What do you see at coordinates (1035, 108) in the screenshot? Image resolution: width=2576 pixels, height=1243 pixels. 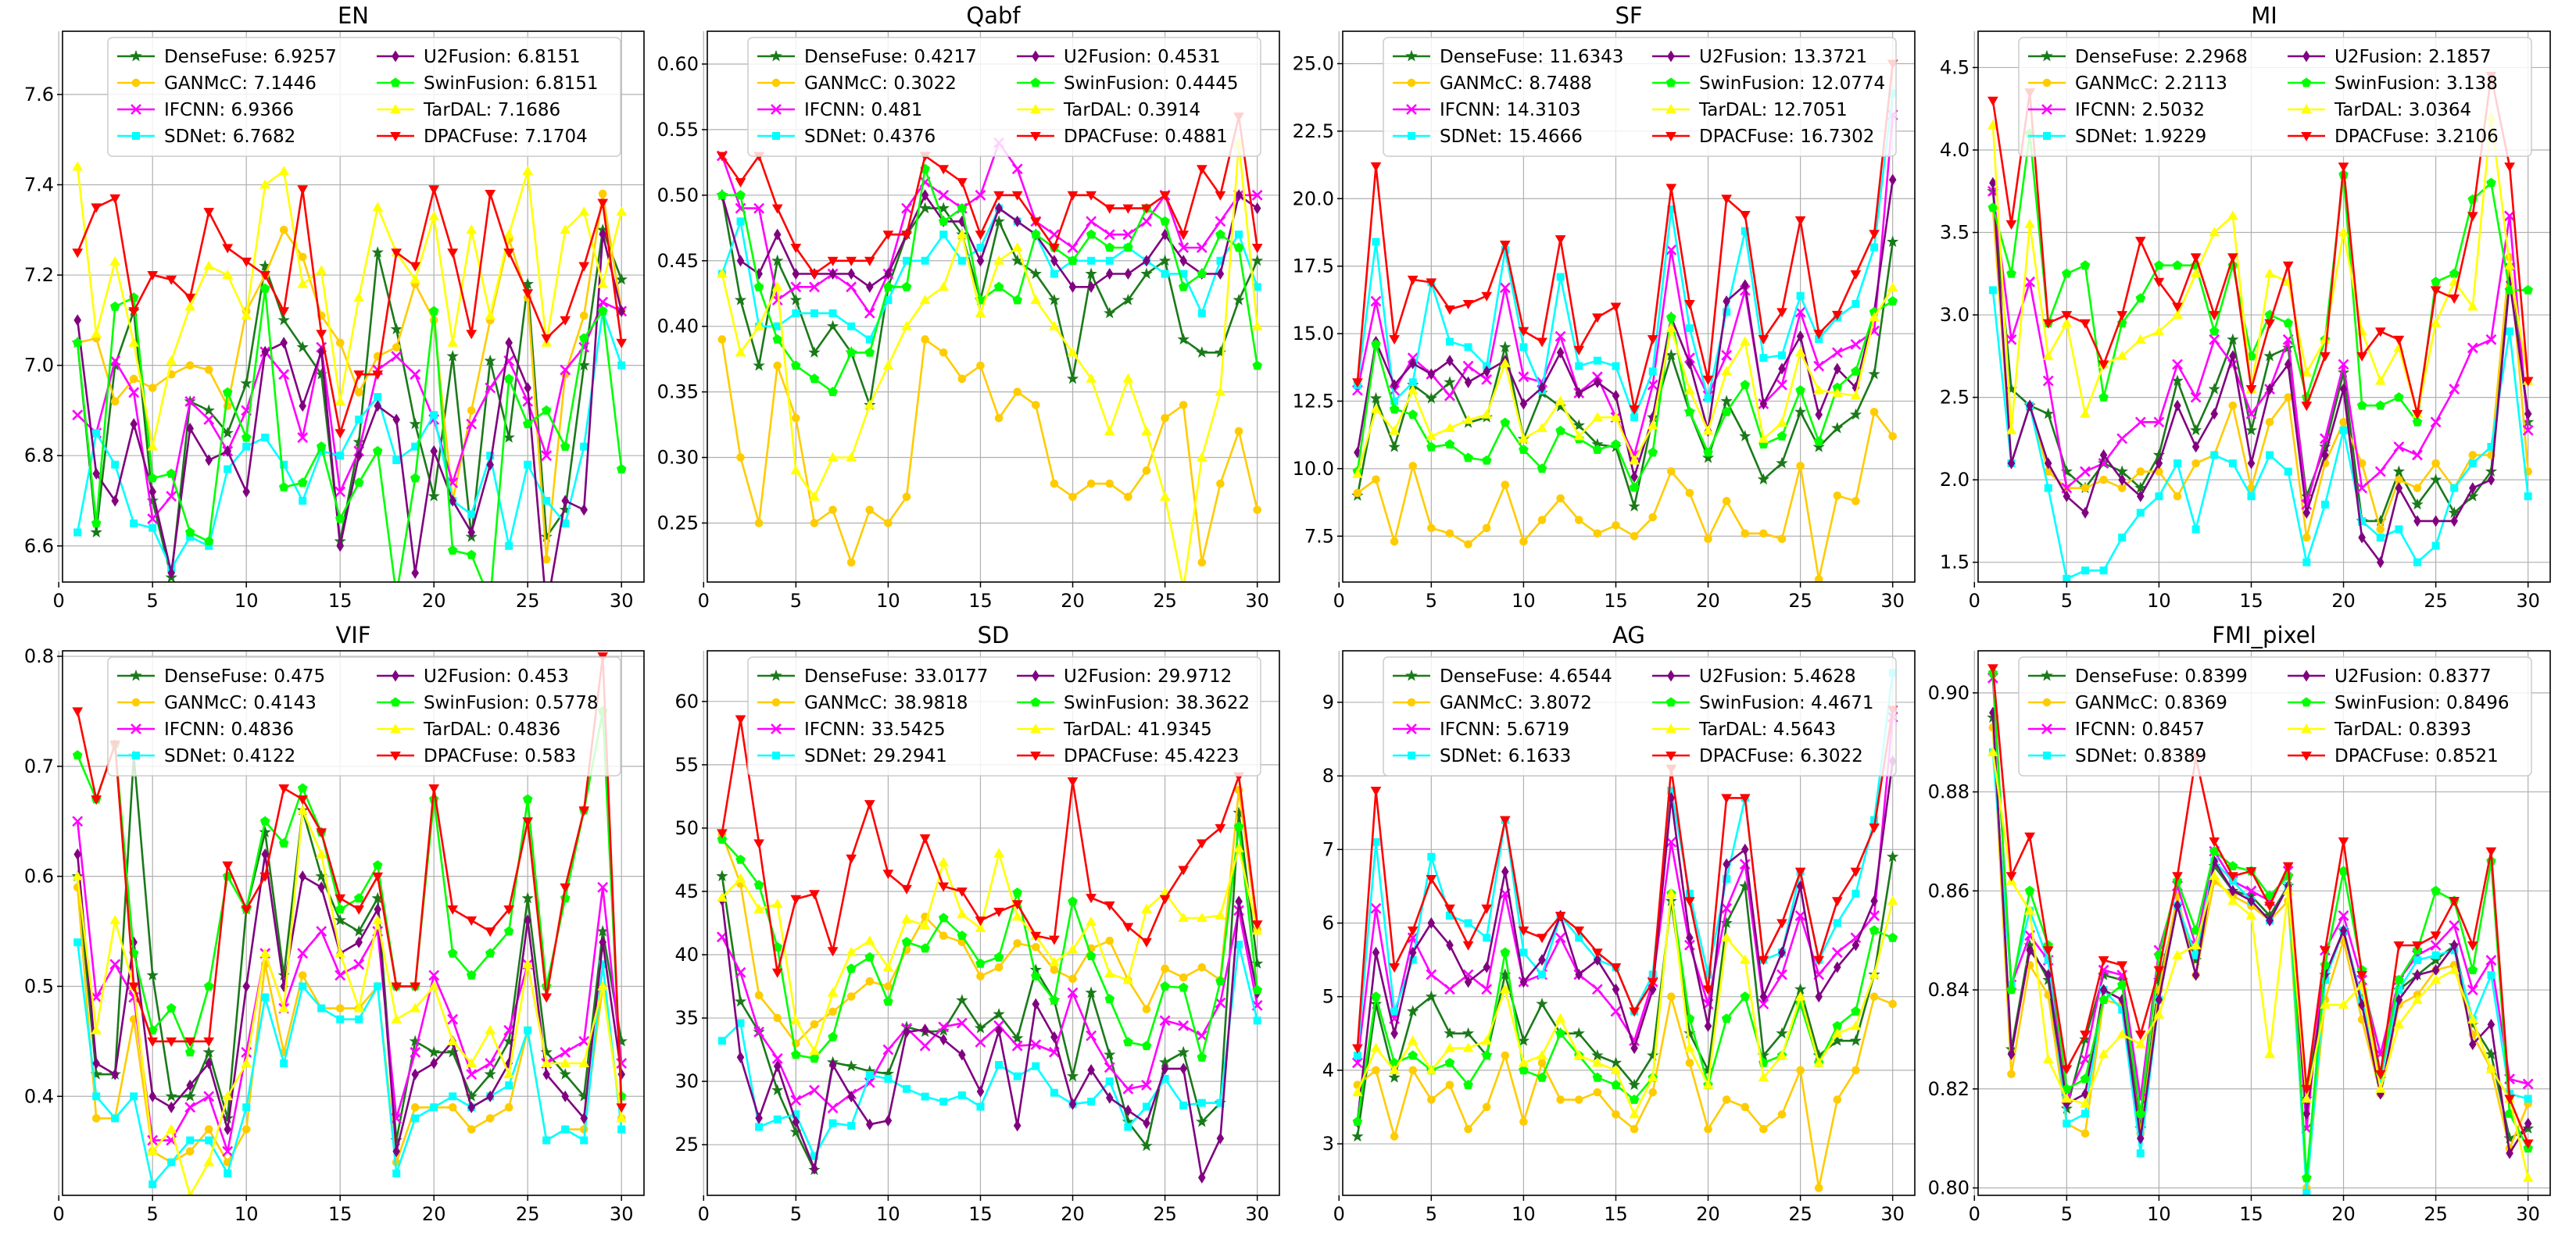 I see `legend-marker` at bounding box center [1035, 108].